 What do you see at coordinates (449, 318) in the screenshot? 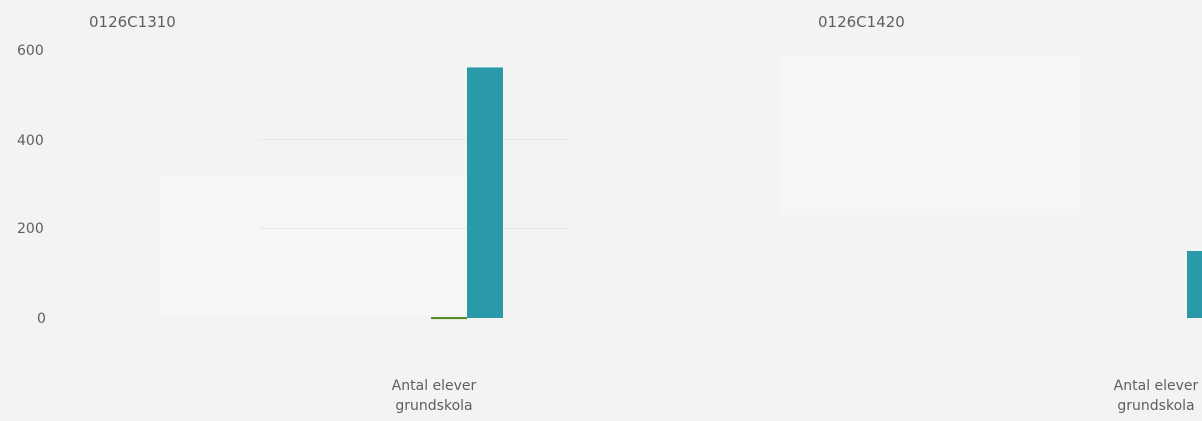
I see `bar-left-green` at bounding box center [449, 318].